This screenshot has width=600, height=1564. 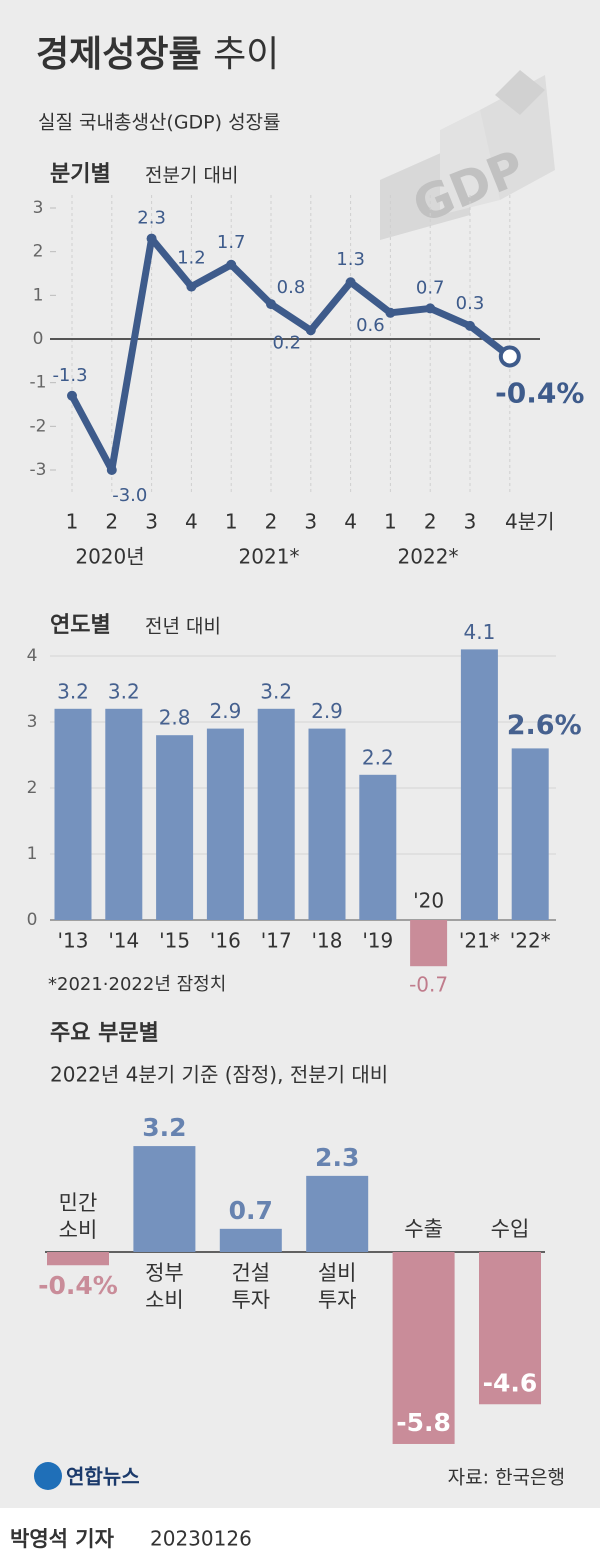 I want to click on value-label: 0.8, so click(x=291, y=287).